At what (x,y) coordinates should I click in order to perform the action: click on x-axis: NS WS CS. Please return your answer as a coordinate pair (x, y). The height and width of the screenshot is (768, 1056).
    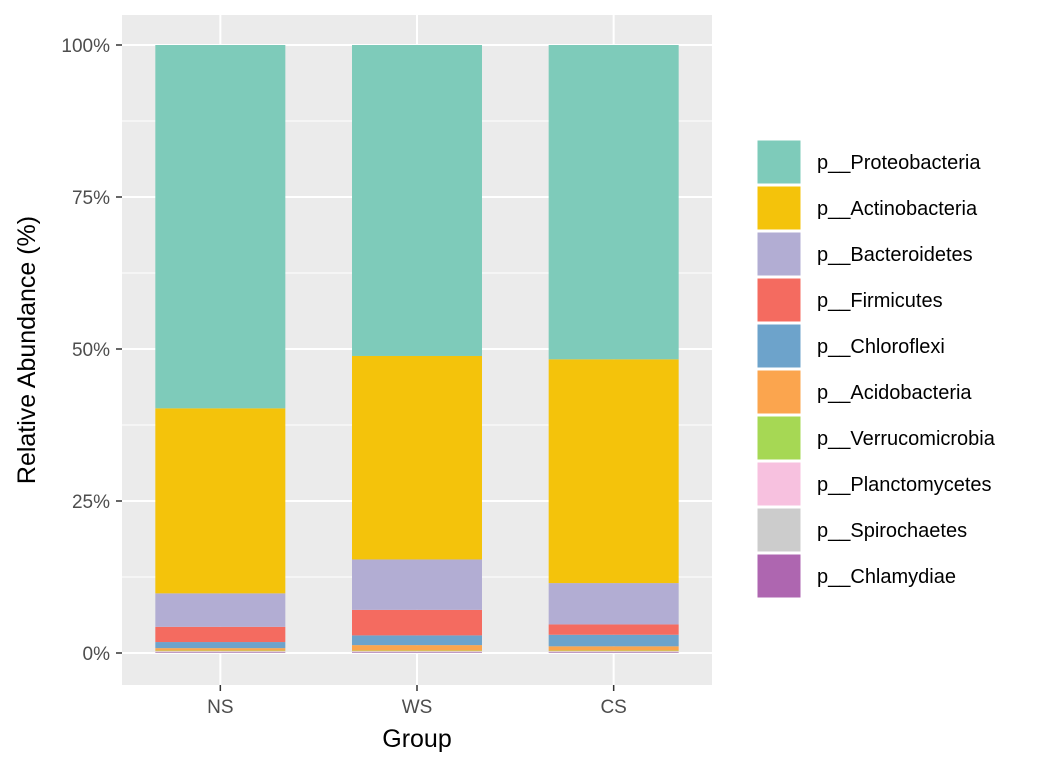
    Looking at the image, I should click on (417, 701).